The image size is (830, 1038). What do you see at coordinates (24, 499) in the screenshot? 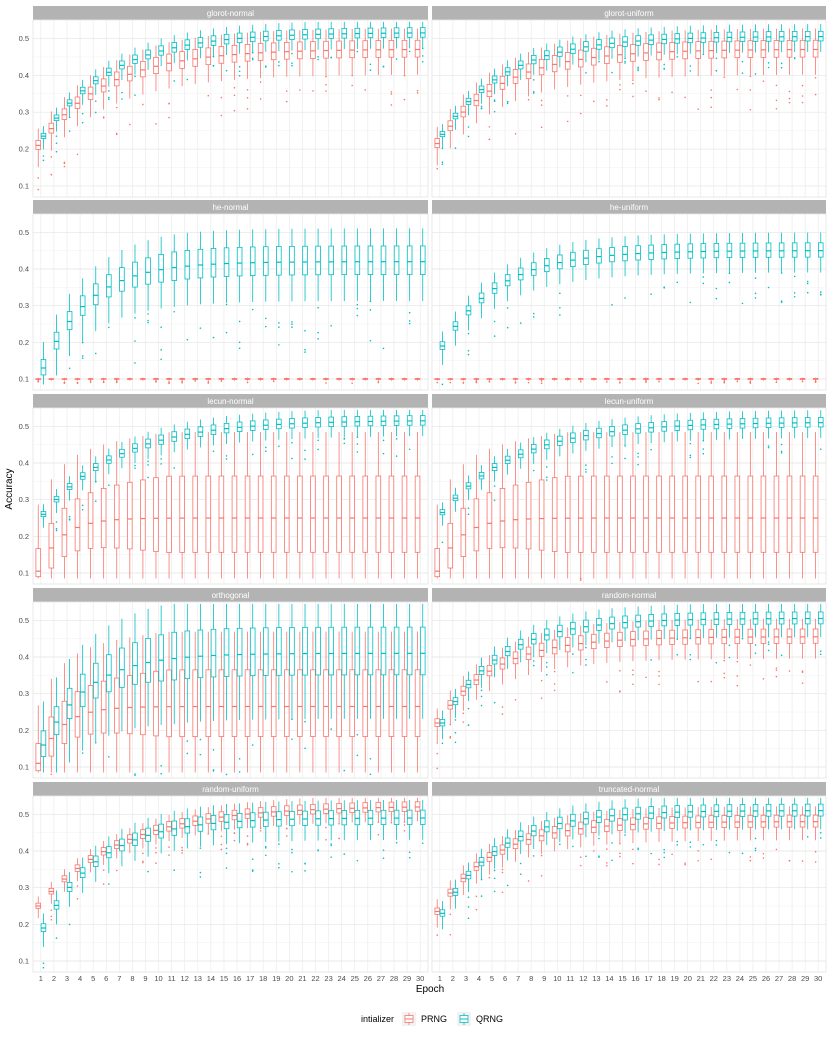
I see `y-tick-label: 0.3` at bounding box center [24, 499].